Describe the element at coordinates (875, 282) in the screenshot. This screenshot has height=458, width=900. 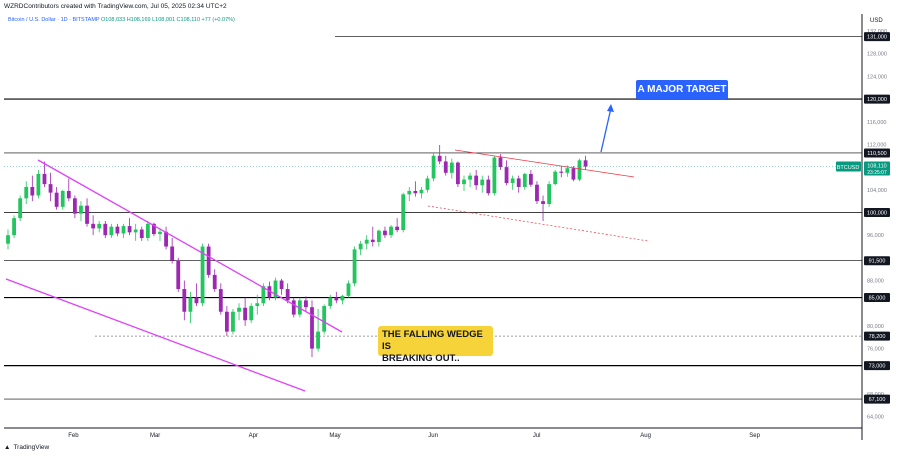
I see `y-tick-label: 88,000` at that location.